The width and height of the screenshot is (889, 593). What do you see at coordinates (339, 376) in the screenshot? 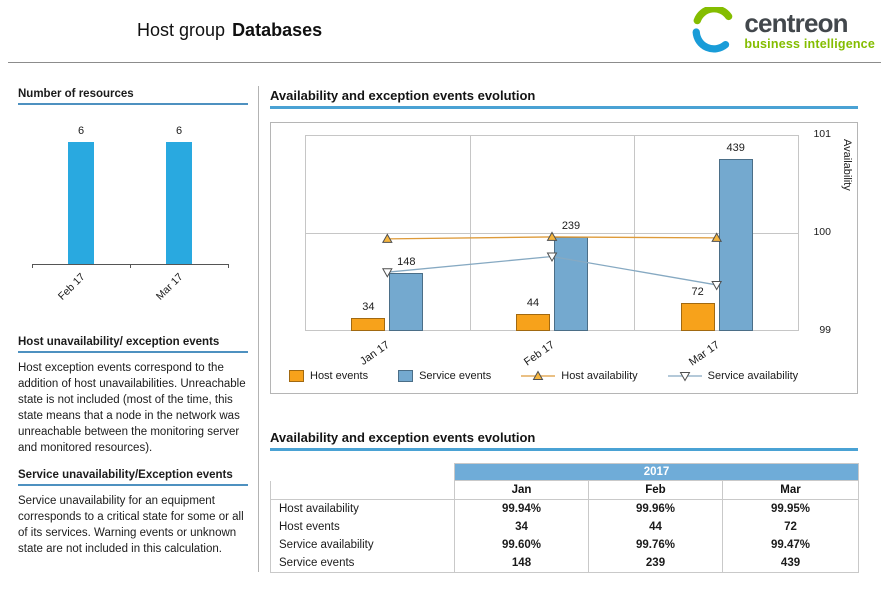
I see `legend-label-host-events: Host events` at bounding box center [339, 376].